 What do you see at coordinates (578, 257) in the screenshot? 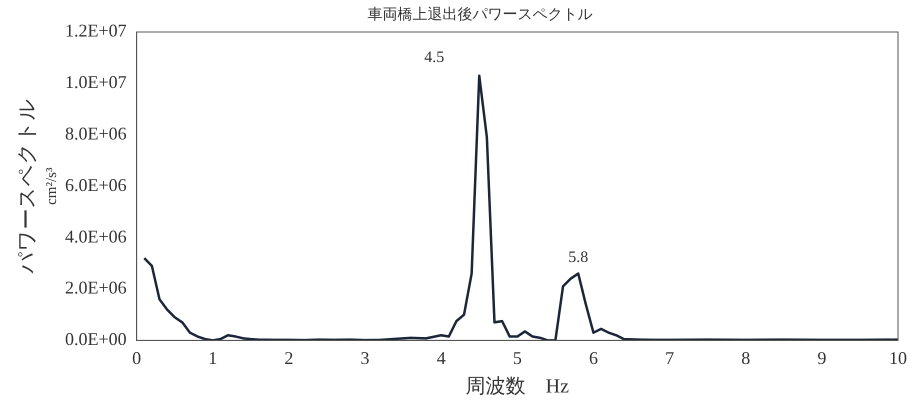
I see `annotation: 5.8` at bounding box center [578, 257].